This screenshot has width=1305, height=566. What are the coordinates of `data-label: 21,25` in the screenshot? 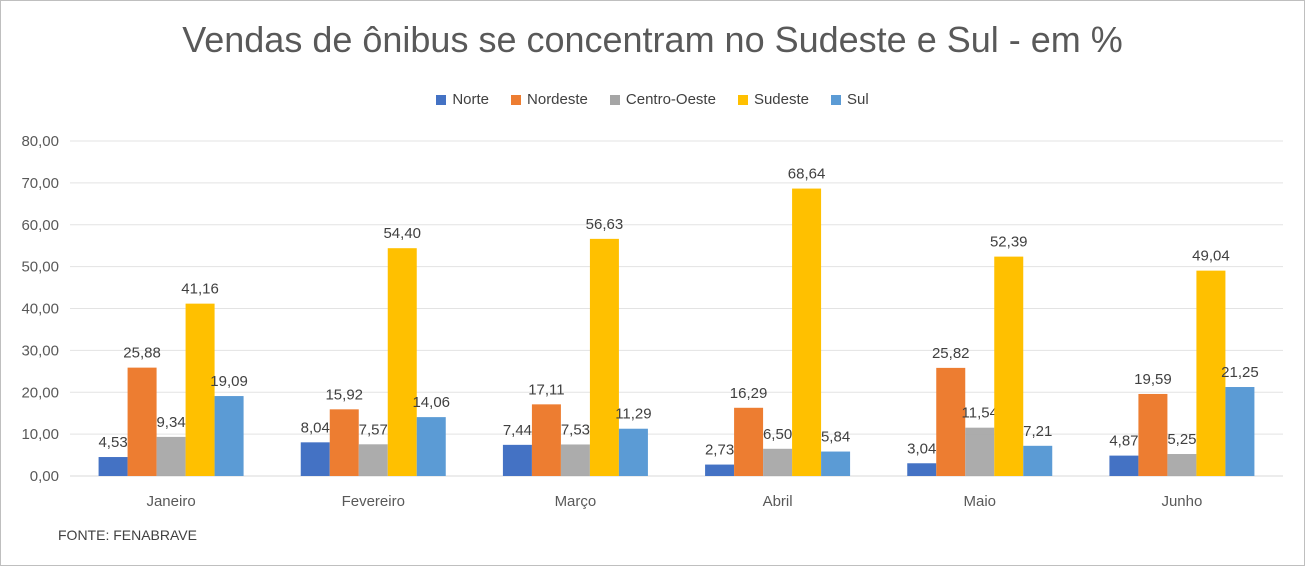 It's located at (1240, 372).